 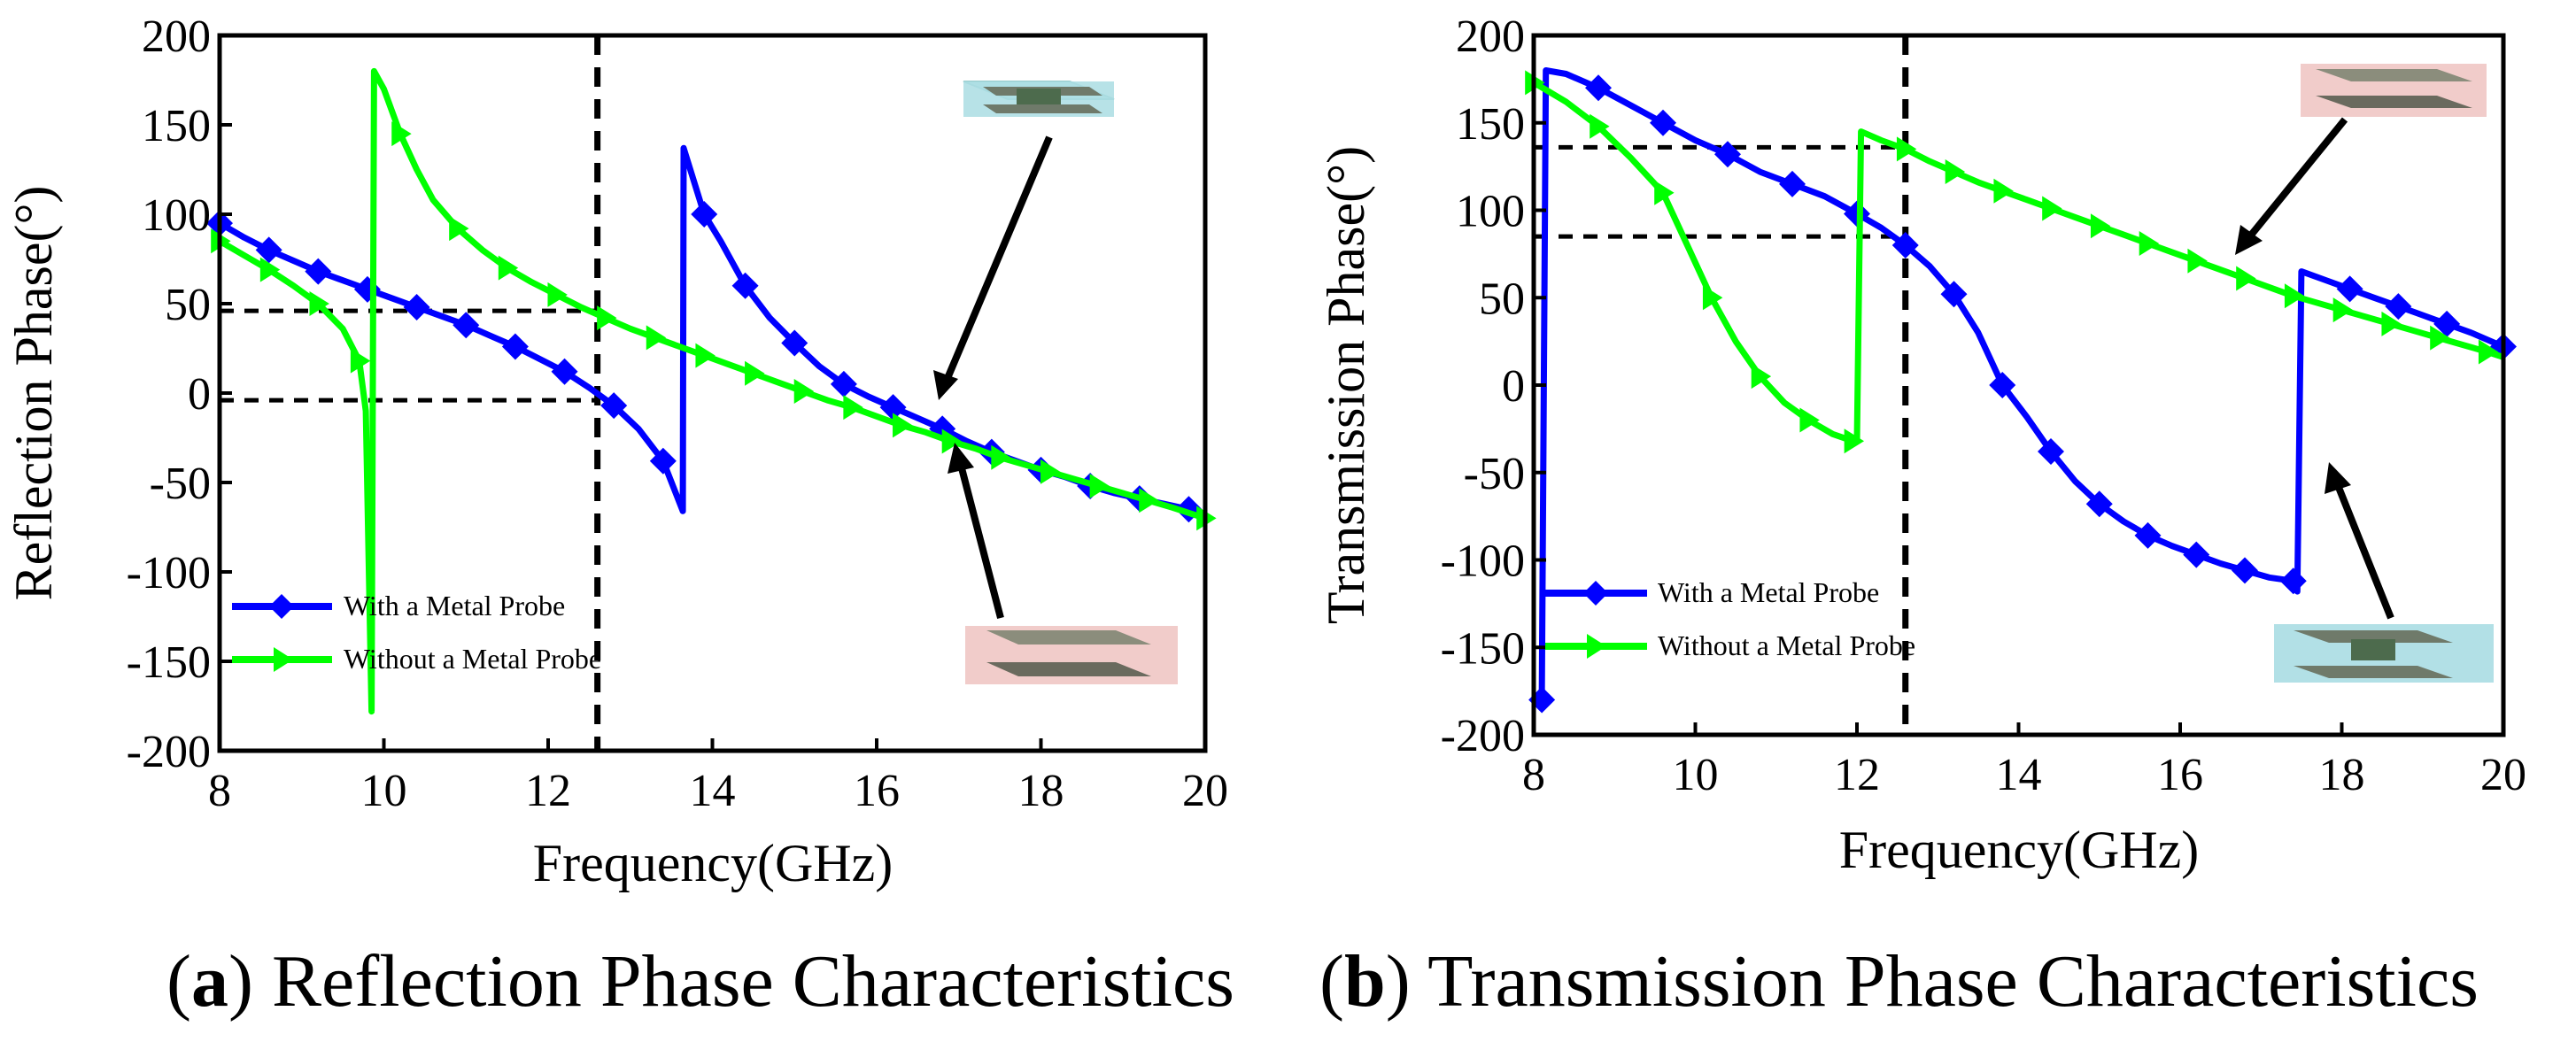 What do you see at coordinates (1041, 791) in the screenshot?
I see `x-tick-label: 18` at bounding box center [1041, 791].